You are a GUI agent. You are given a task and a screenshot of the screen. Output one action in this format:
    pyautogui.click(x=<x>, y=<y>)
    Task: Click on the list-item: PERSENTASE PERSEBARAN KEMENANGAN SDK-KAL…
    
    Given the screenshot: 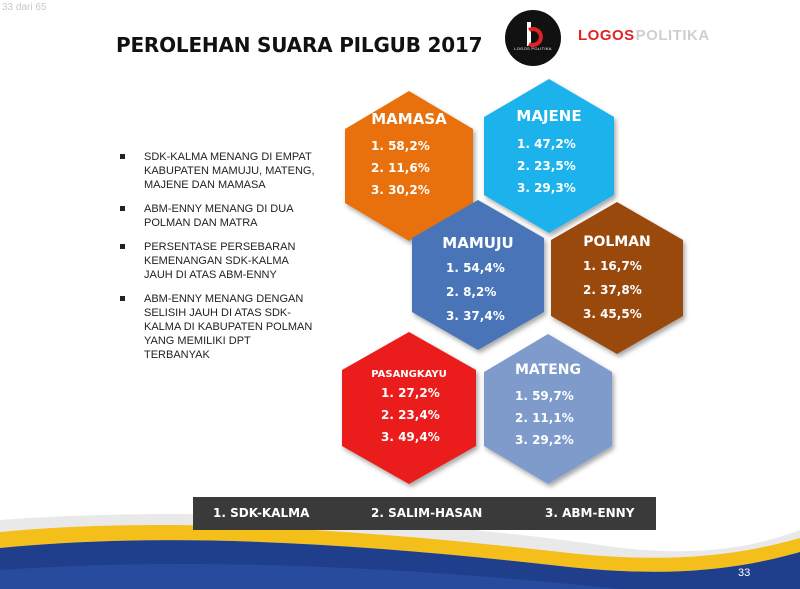 What is the action you would take?
    pyautogui.click(x=218, y=261)
    